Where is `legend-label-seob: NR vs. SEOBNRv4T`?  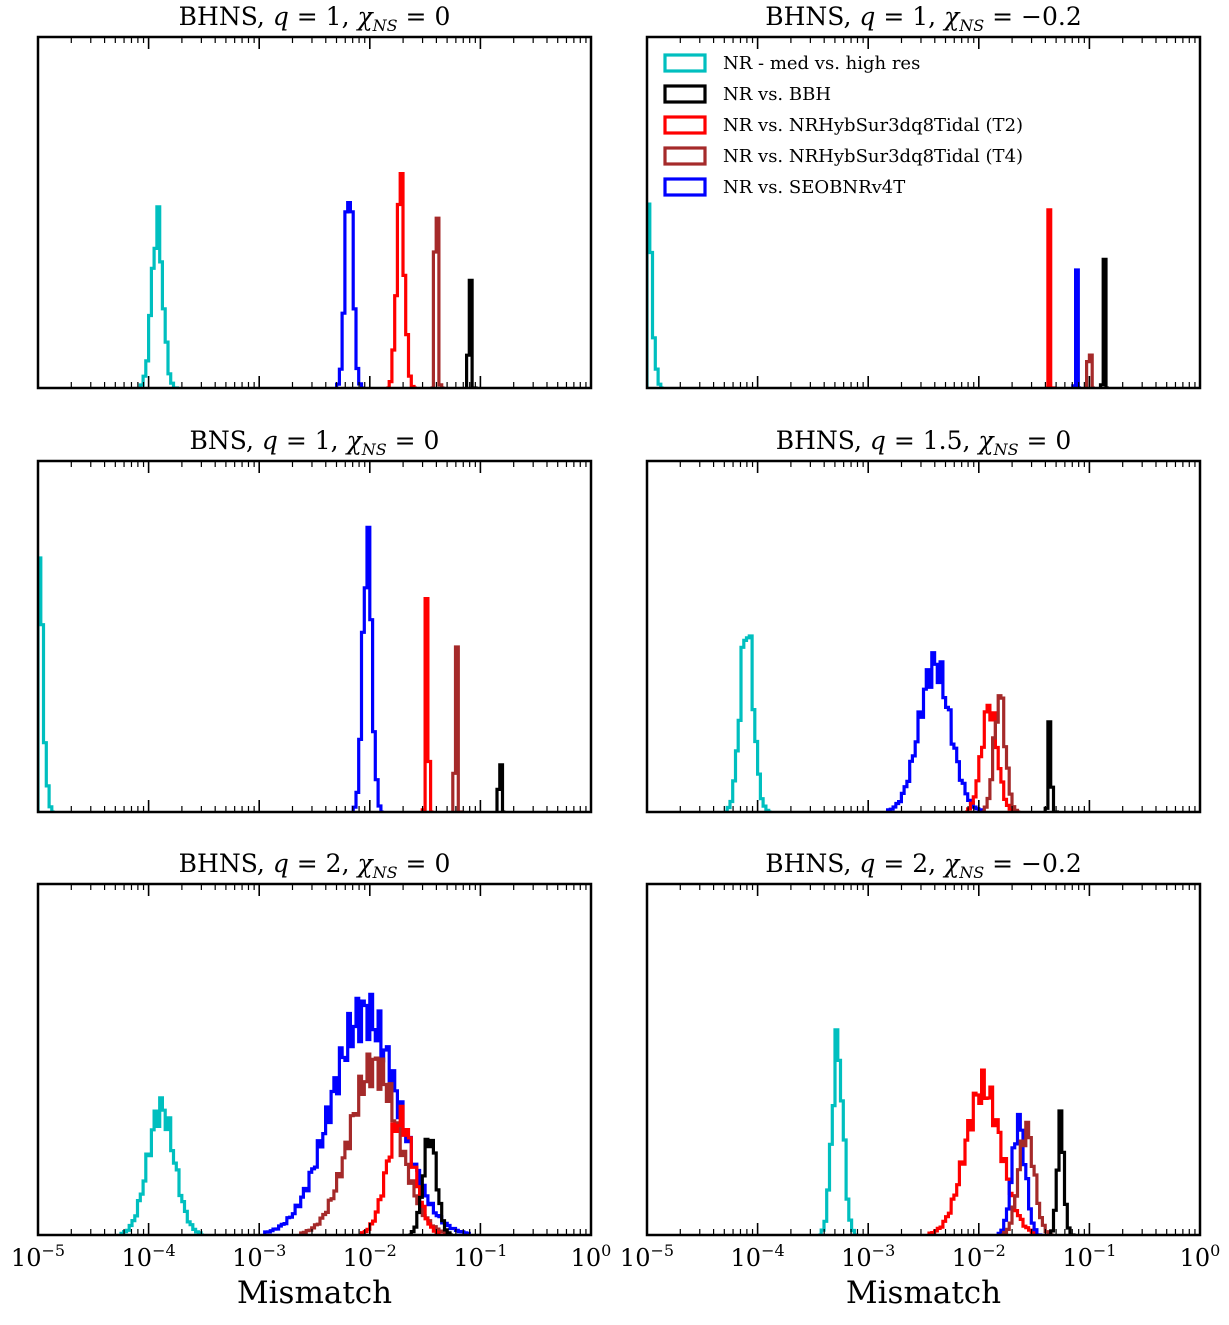 legend-label-seob: NR vs. SEOBNRv4T is located at coordinates (814, 187).